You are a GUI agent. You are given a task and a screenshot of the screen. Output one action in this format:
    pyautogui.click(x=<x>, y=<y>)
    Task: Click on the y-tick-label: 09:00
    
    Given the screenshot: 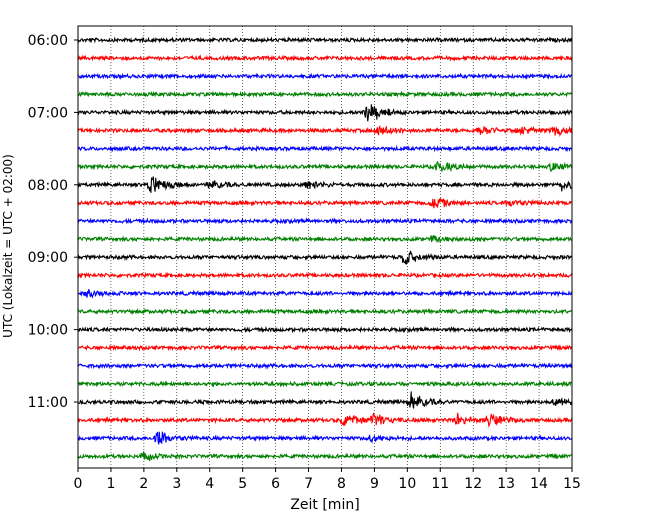 What is the action you would take?
    pyautogui.click(x=48, y=258)
    